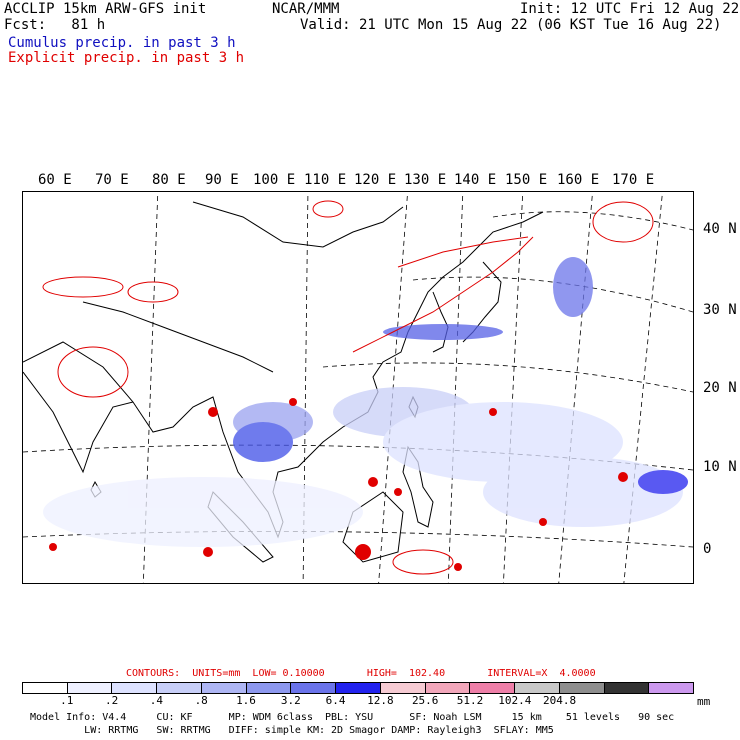  What do you see at coordinates (67, 700) in the screenshot?
I see `colorbar-tick-label: .1` at bounding box center [67, 700].